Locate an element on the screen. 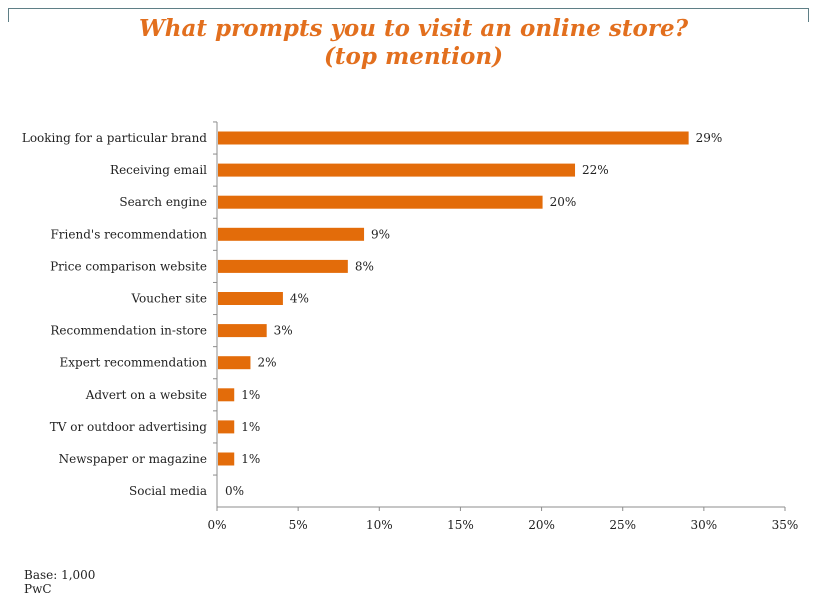 This screenshot has width=827, height=605. value-label: 3% is located at coordinates (283, 331).